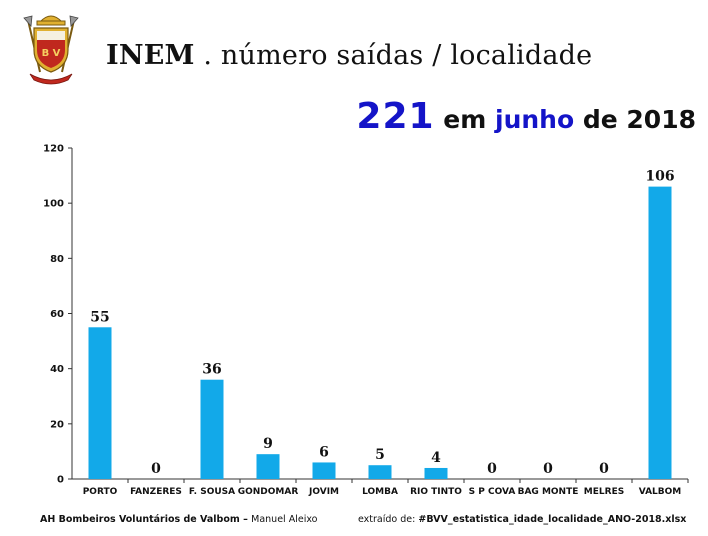  Describe the element at coordinates (60, 480) in the screenshot. I see `y-tick-label: 0` at that location.